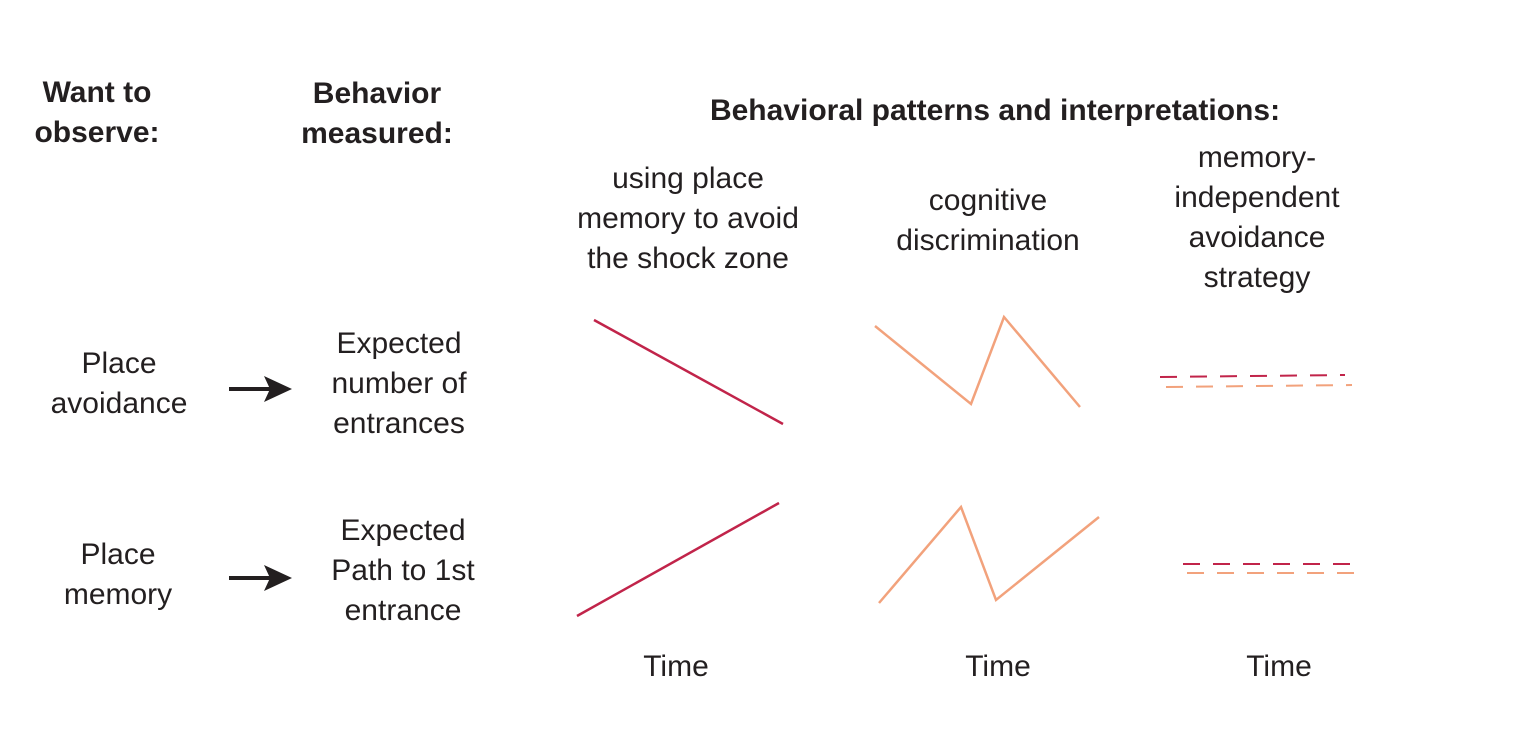 The width and height of the screenshot is (1533, 742). What do you see at coordinates (96, 113) in the screenshot?
I see `want-to-observe-header: Want to observe:` at bounding box center [96, 113].